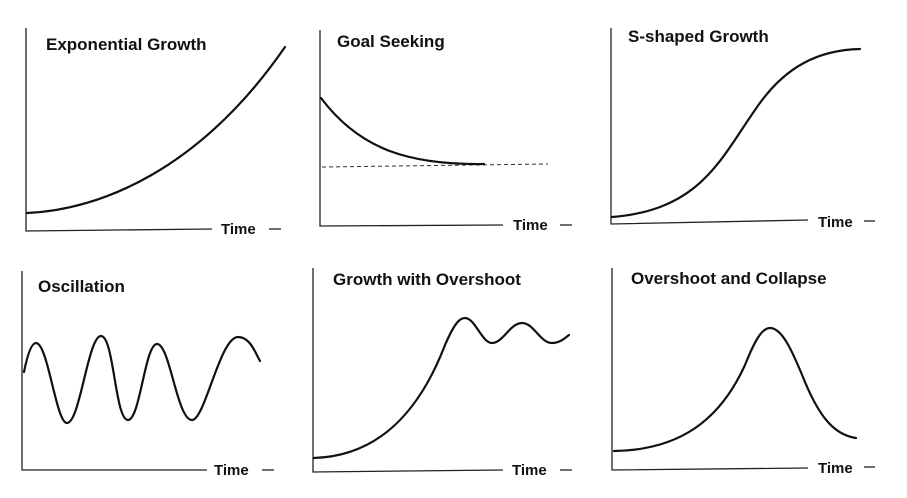 The image size is (907, 498). Describe the element at coordinates (441, 388) in the screenshot. I see `overshoot-curve` at that location.